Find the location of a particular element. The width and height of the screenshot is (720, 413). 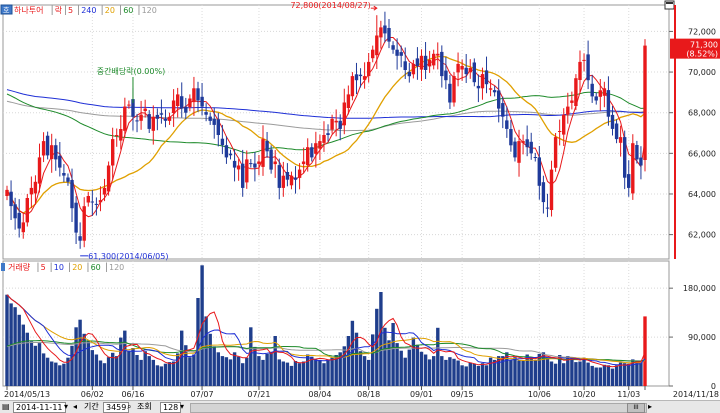

date-label: 07/21 is located at coordinates (258, 394).